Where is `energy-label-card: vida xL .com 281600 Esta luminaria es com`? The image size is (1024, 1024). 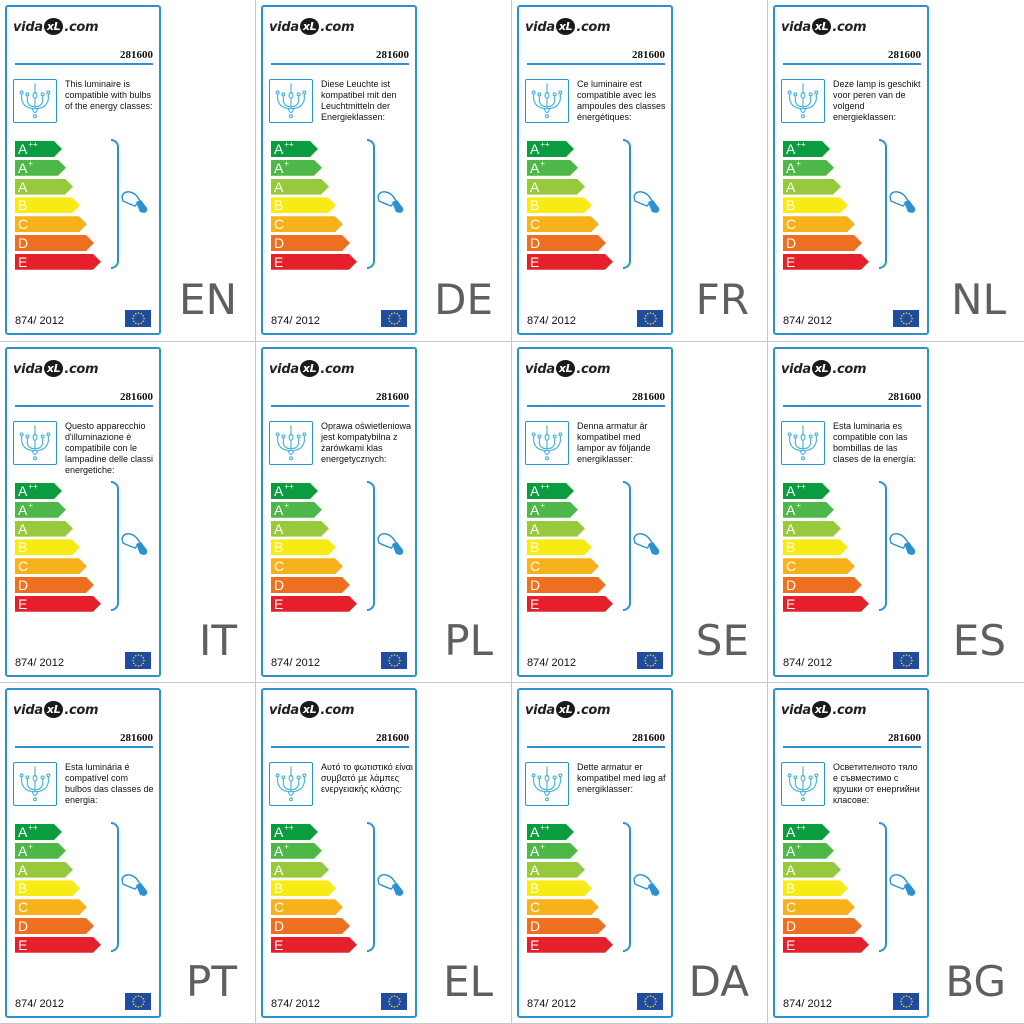
energy-label-card: vida xL .com 281600 Esta luminaria es com is located at coordinates (851, 512).